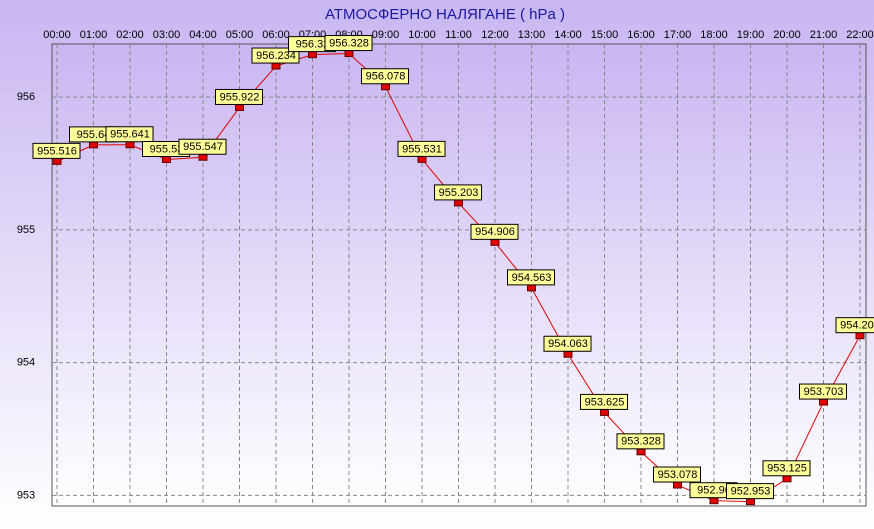 This screenshot has width=874, height=529. Describe the element at coordinates (26, 363) in the screenshot. I see `y-tick-label: 954` at that location.